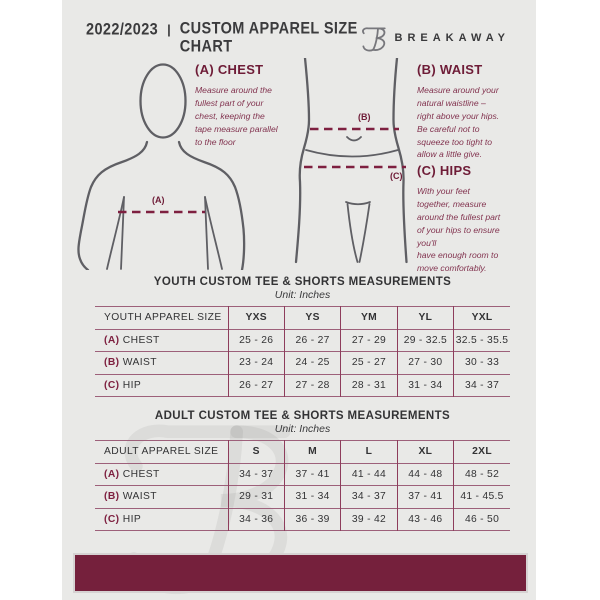  Describe the element at coordinates (161, 452) in the screenshot. I see `adult-size-label: ADULT APPAREL SIZE` at that location.